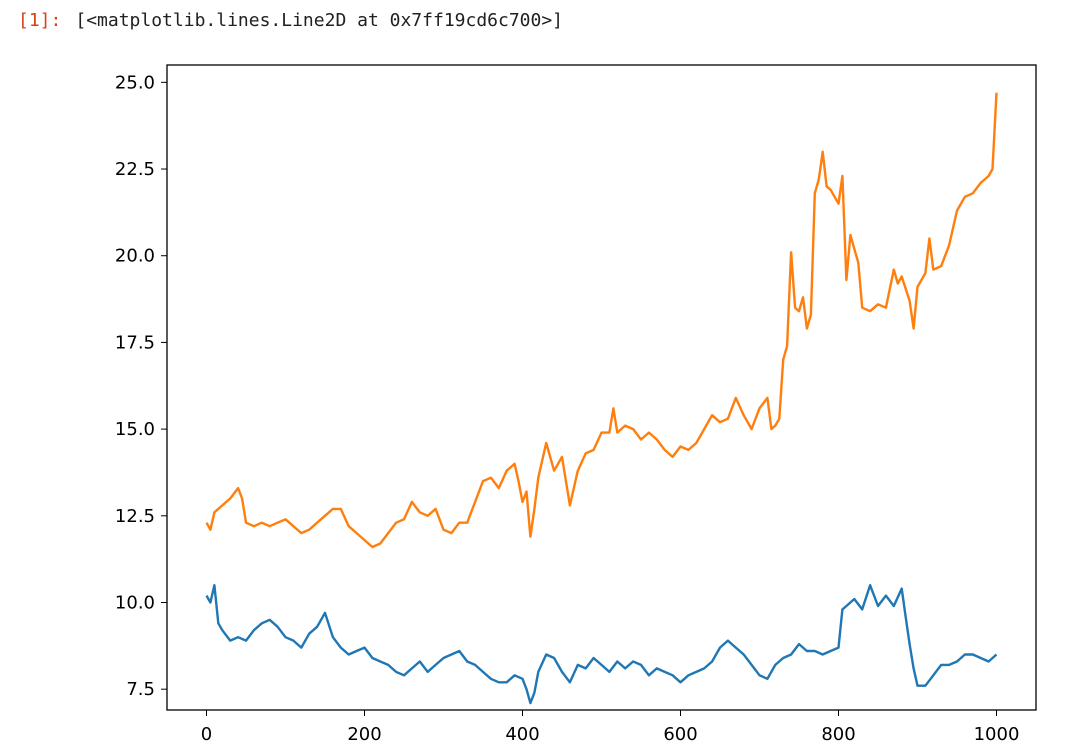 The width and height of the screenshot is (1087, 754). Describe the element at coordinates (364, 734) in the screenshot. I see `x-tick-label: 200` at that location.